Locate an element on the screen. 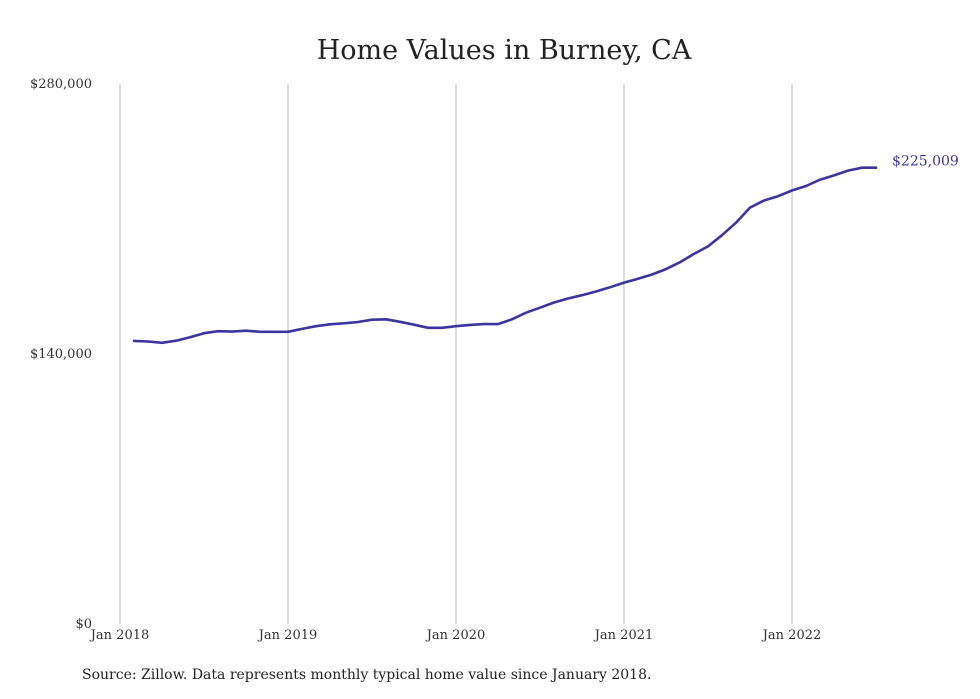  x-tick-label: Jan 2019 is located at coordinates (287, 635).